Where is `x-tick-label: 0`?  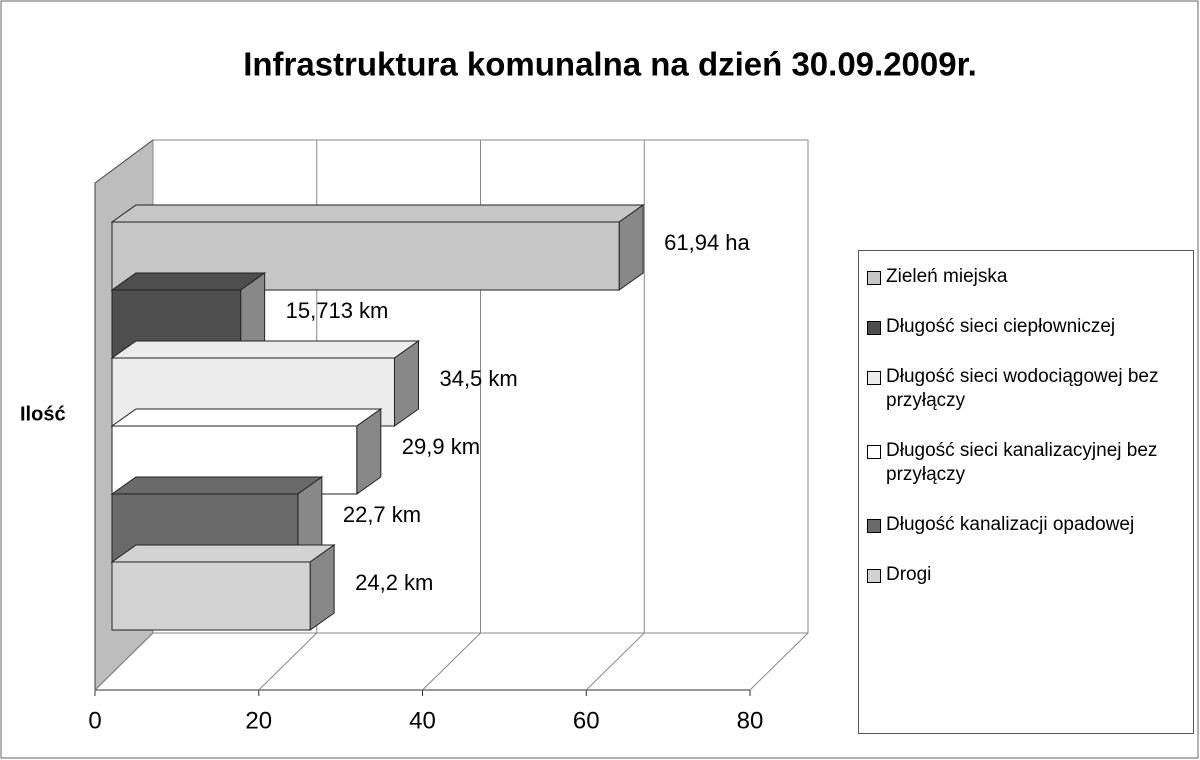 x-tick-label: 0 is located at coordinates (94, 720).